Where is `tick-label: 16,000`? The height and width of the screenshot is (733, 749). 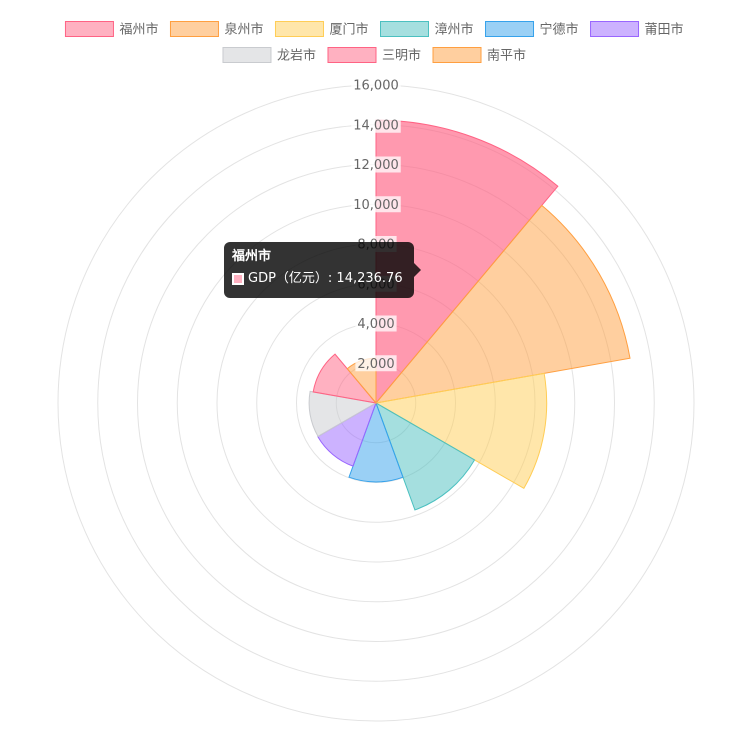
tick-label: 16,000 is located at coordinates (376, 86).